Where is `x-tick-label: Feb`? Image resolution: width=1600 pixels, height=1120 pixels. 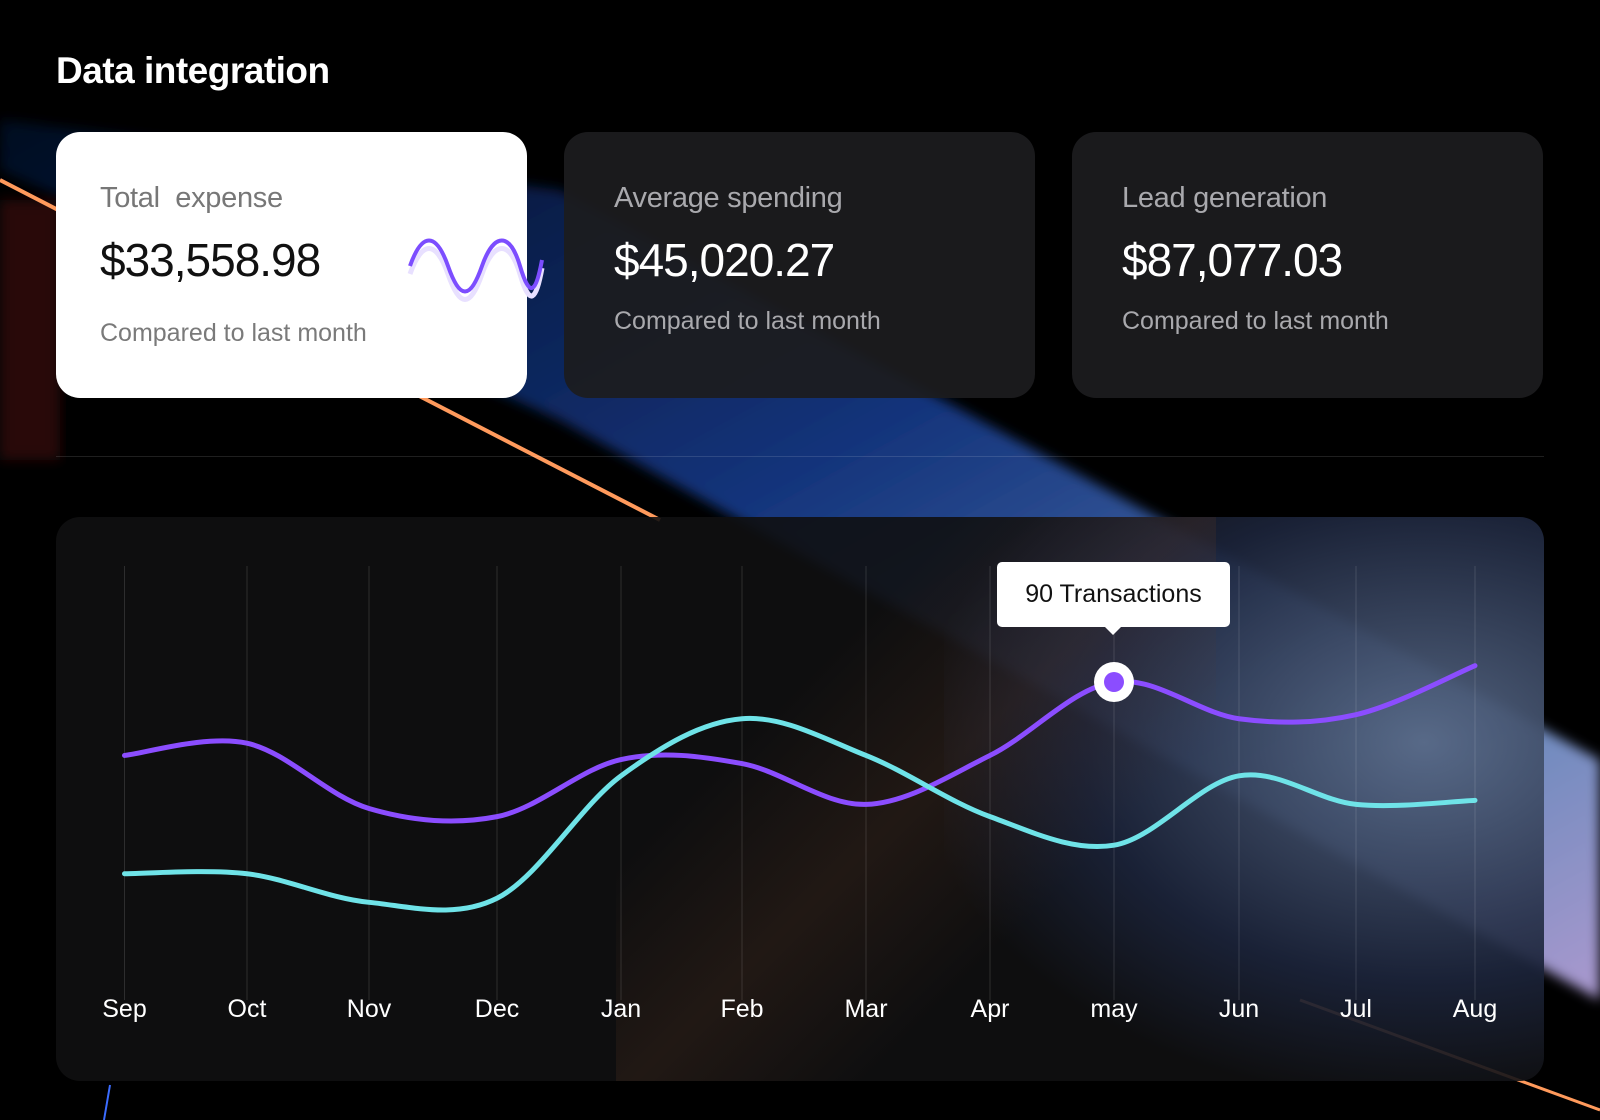 x-tick-label: Feb is located at coordinates (741, 1009).